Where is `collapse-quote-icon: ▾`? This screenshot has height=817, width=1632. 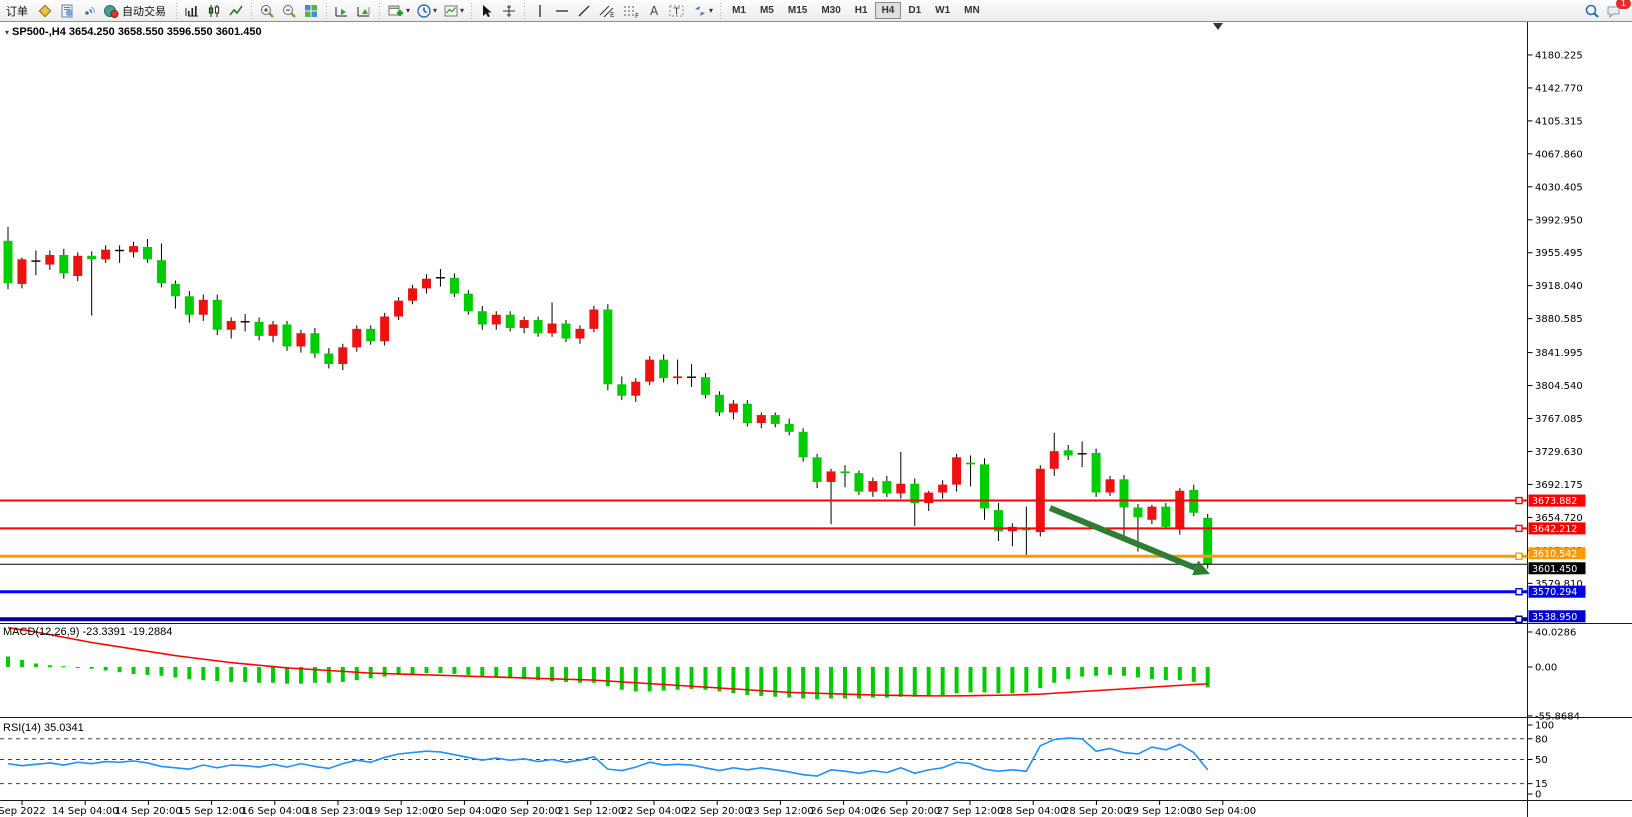
collapse-quote-icon: ▾ is located at coordinates (7, 32).